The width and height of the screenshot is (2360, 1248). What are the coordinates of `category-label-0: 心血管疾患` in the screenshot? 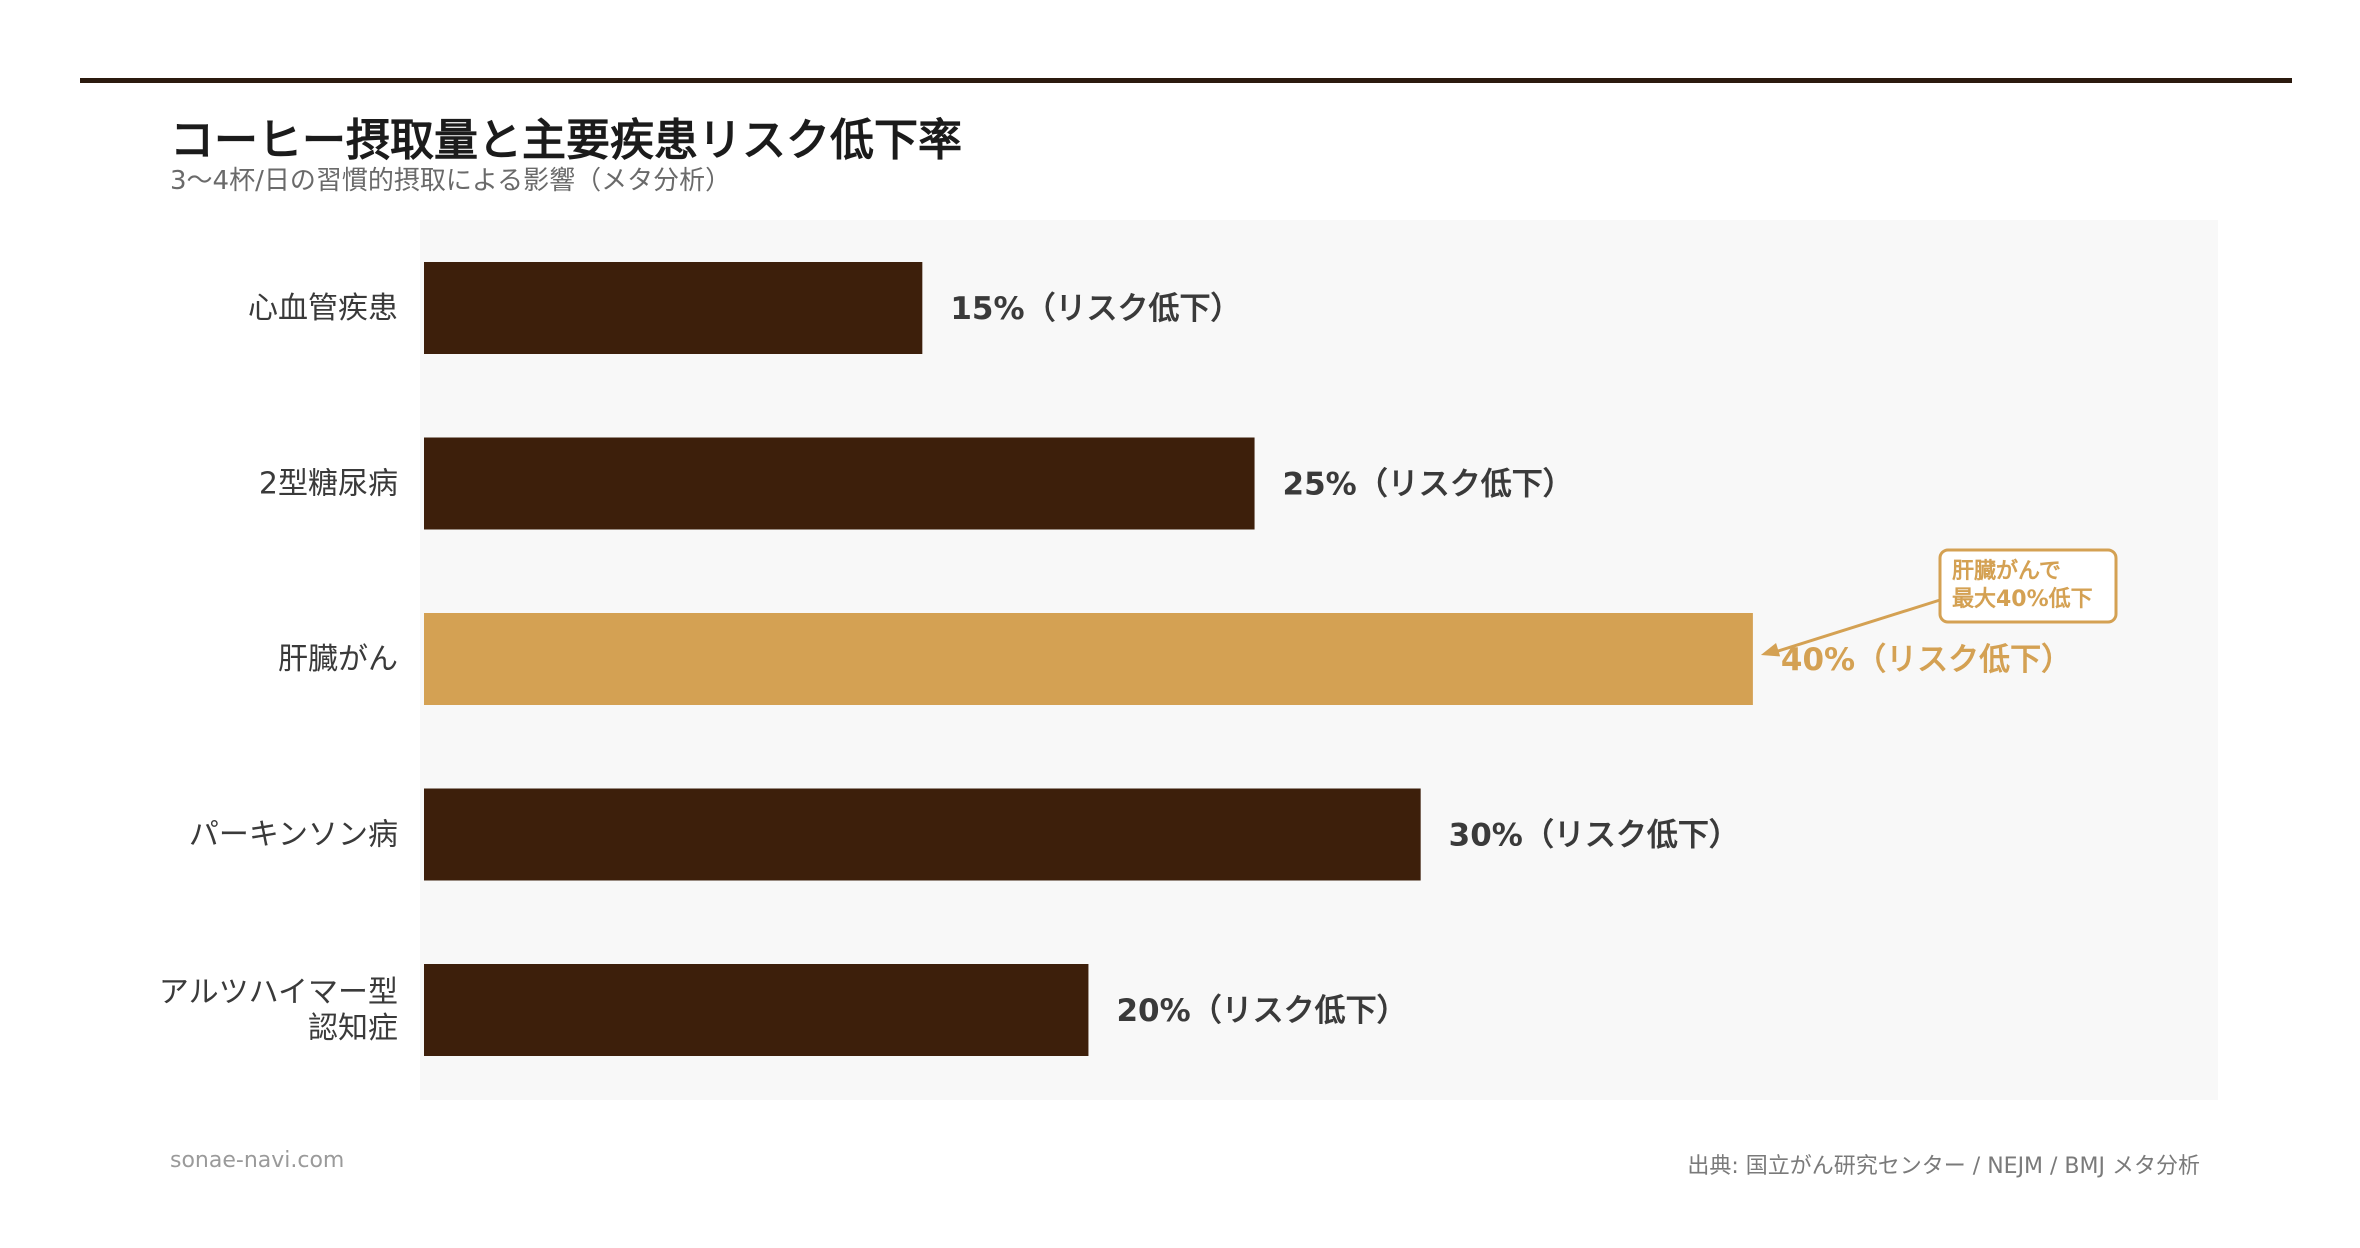 It's located at (323, 308).